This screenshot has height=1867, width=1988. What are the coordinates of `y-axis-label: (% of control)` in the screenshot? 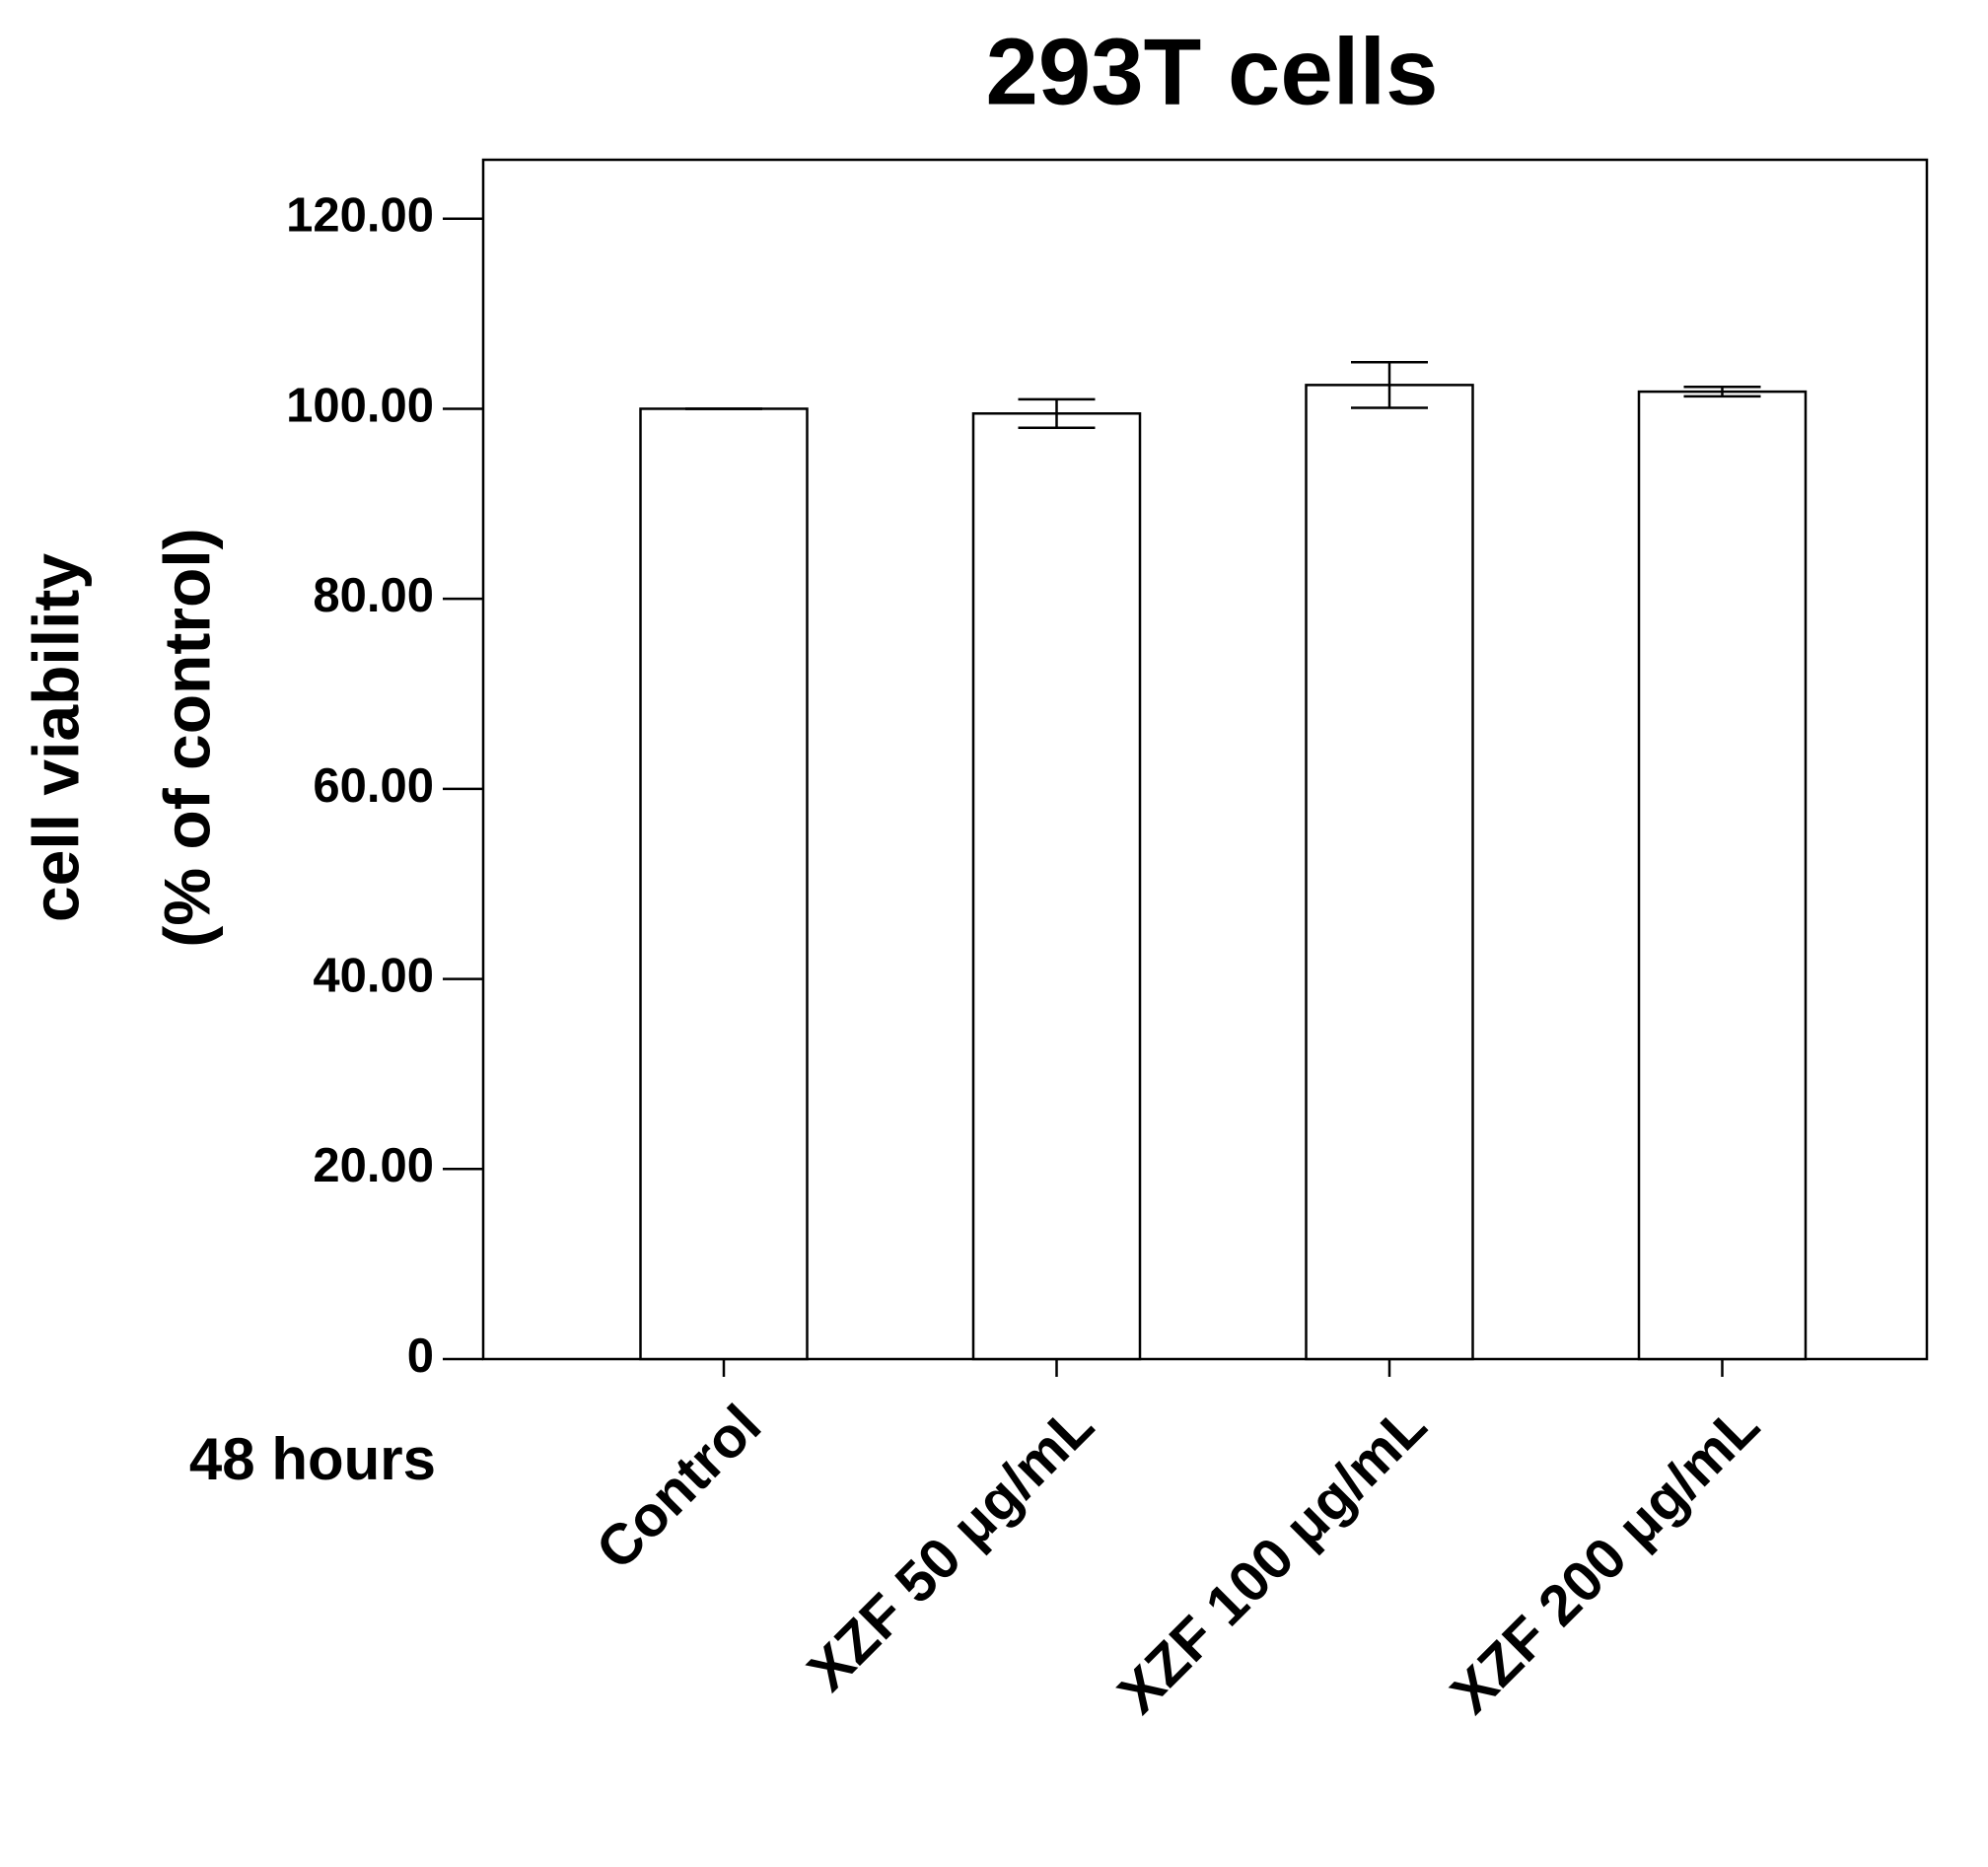 It's located at (187, 737).